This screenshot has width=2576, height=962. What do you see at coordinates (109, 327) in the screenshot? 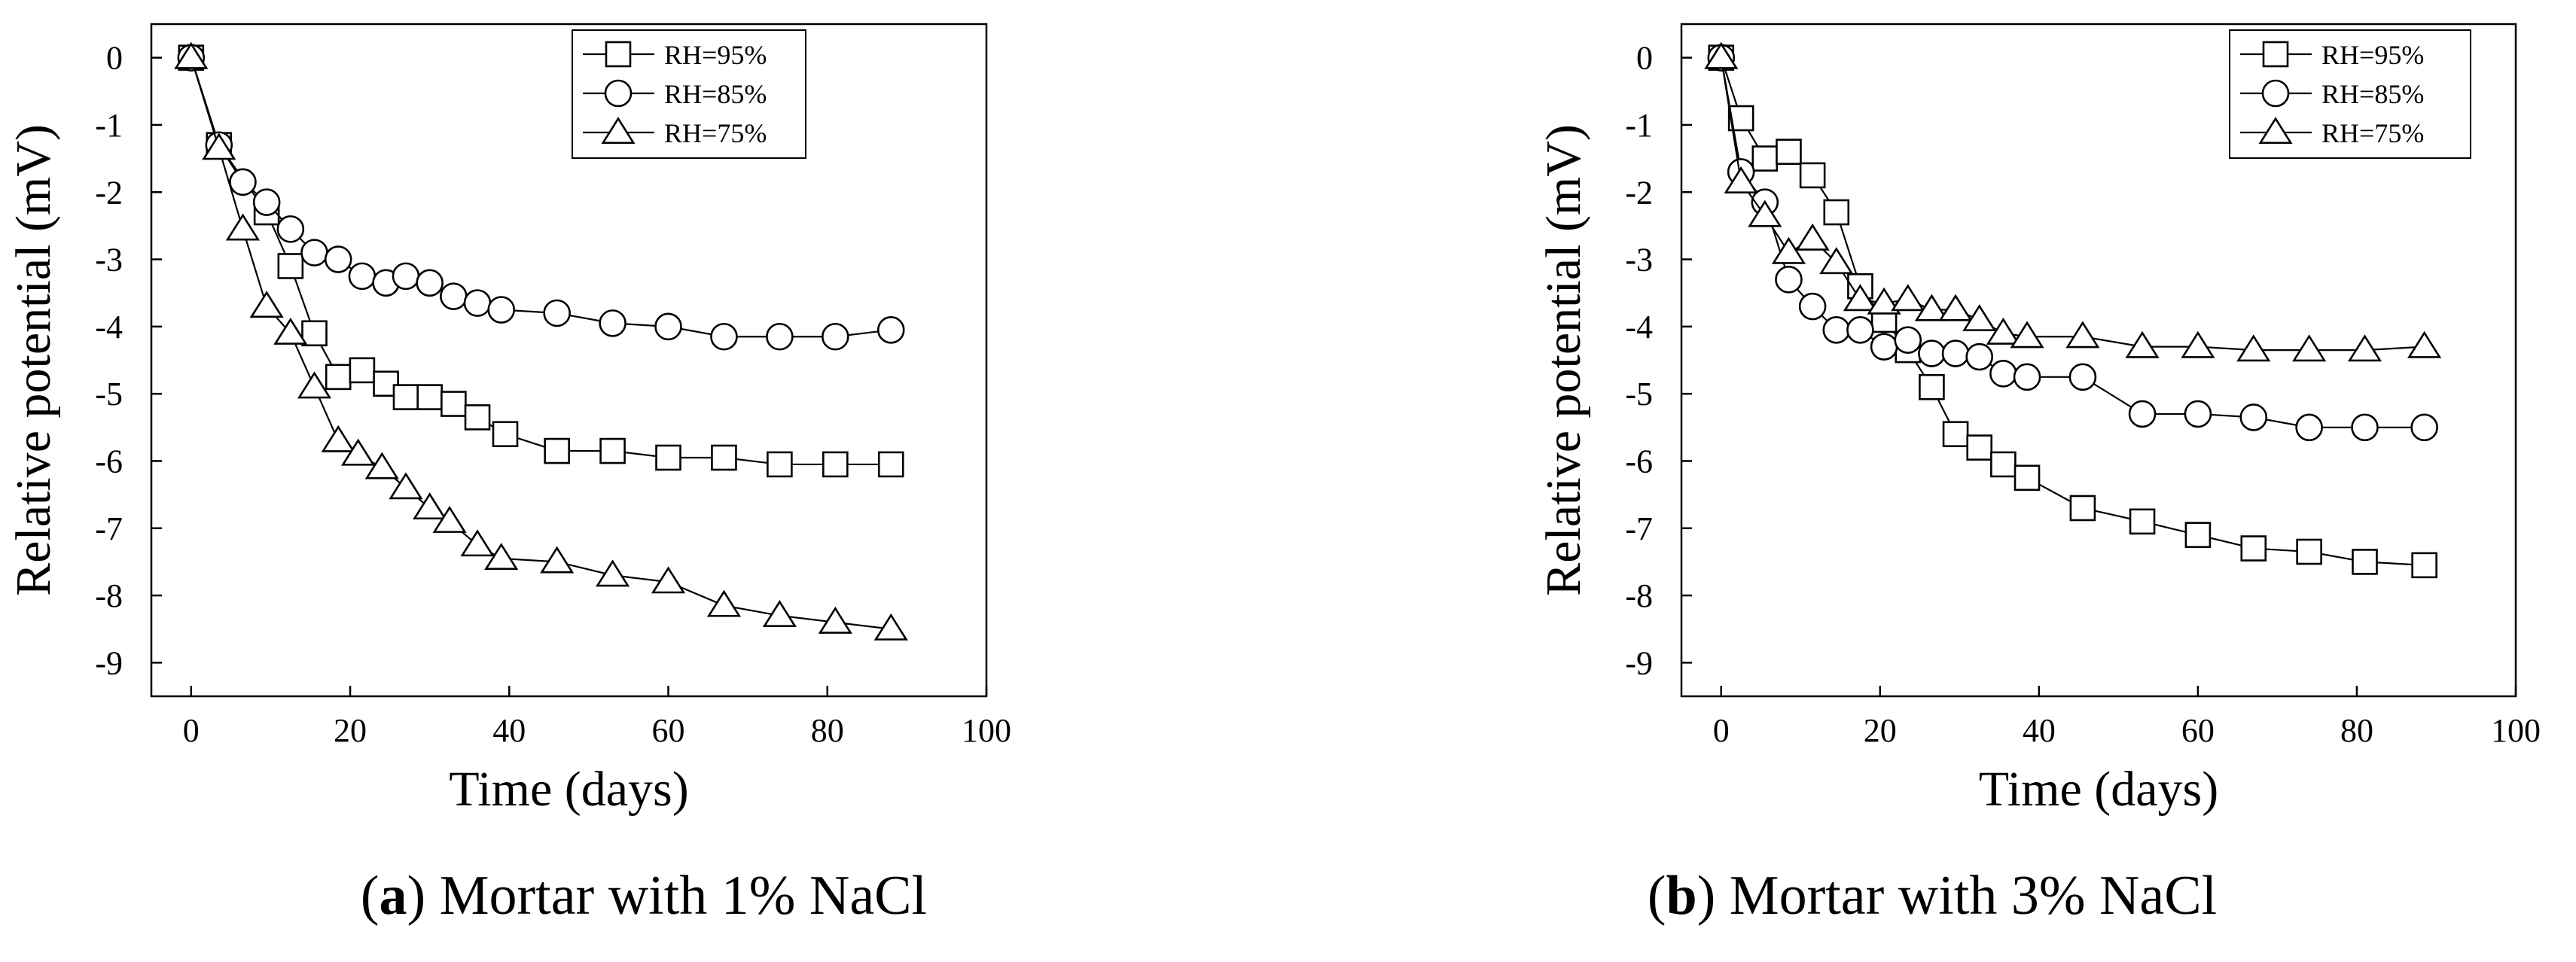
I see `chart-a-y-tick-label: -4` at bounding box center [109, 327].